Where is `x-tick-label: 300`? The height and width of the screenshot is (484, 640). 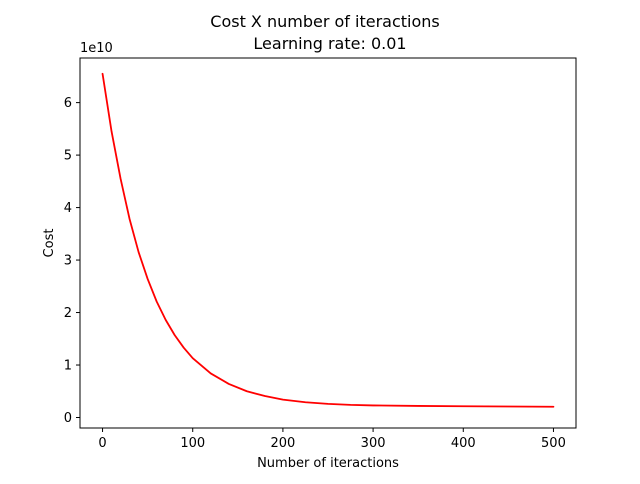 x-tick-label: 300 is located at coordinates (373, 443).